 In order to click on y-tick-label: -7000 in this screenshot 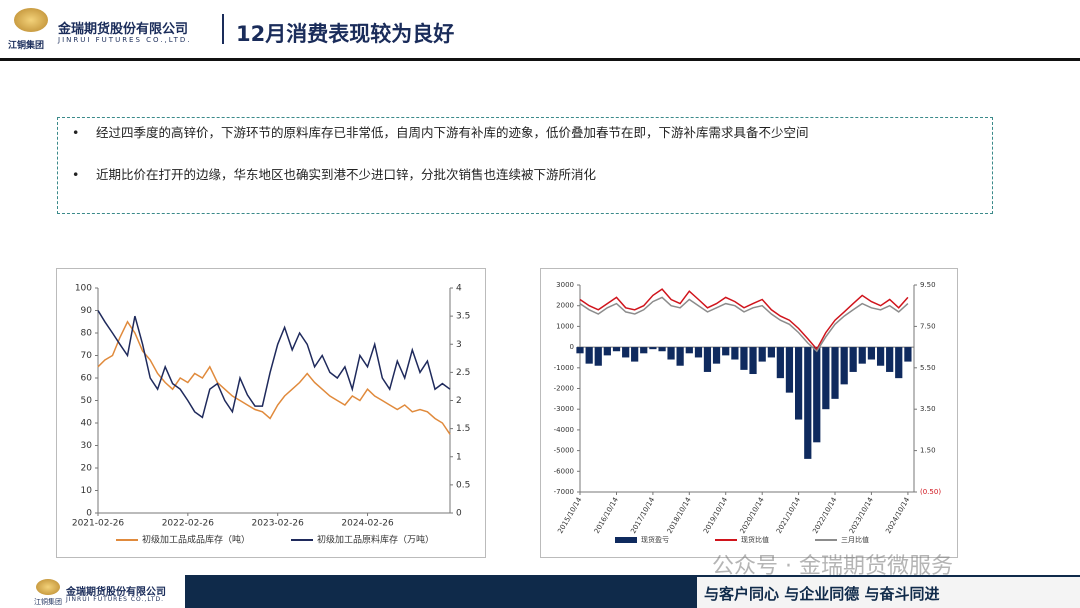, I will do `click(564, 492)`.